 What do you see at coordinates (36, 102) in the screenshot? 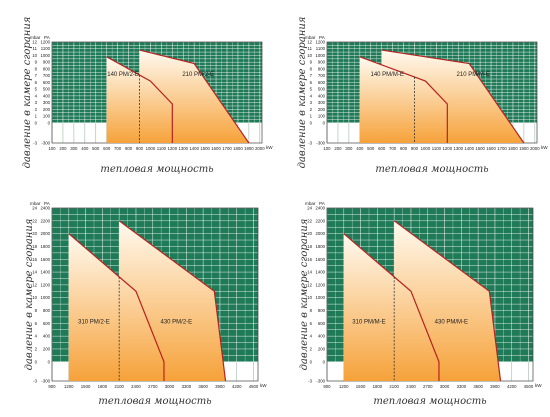
I see `y-tick-label-mbar: 3` at bounding box center [36, 102].